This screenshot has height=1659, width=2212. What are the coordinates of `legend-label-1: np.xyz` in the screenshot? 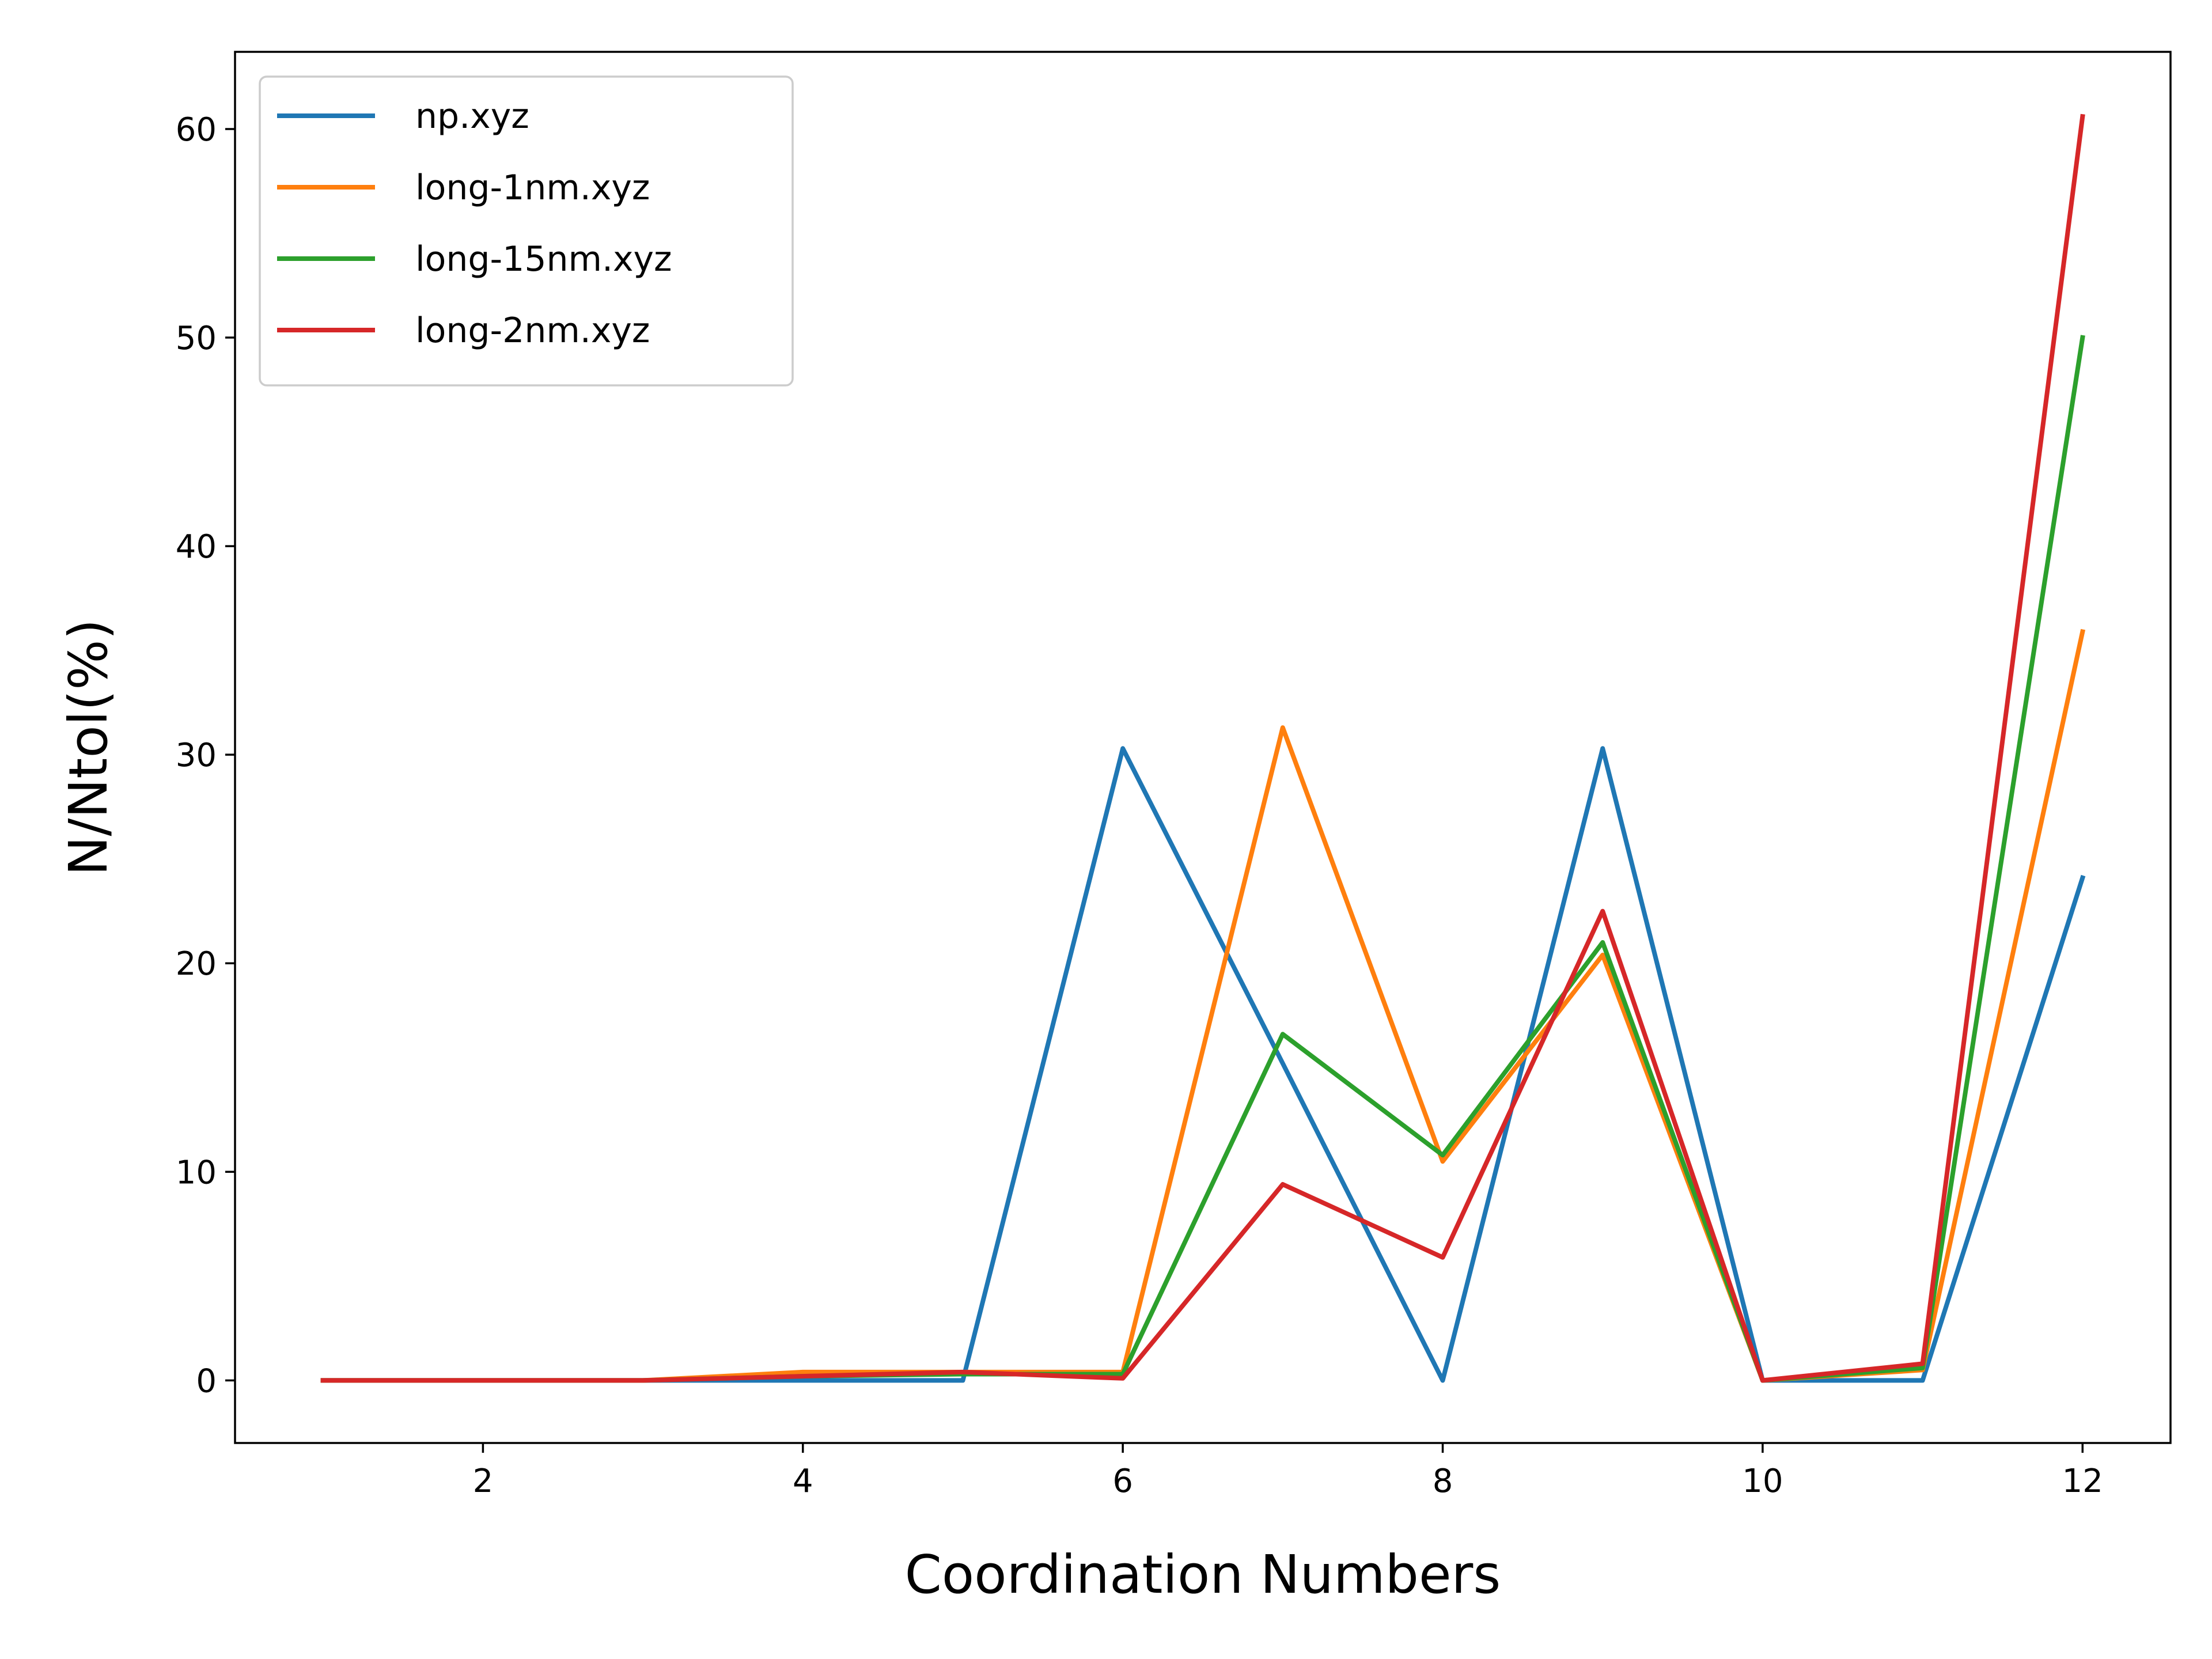 It's located at (472, 116).